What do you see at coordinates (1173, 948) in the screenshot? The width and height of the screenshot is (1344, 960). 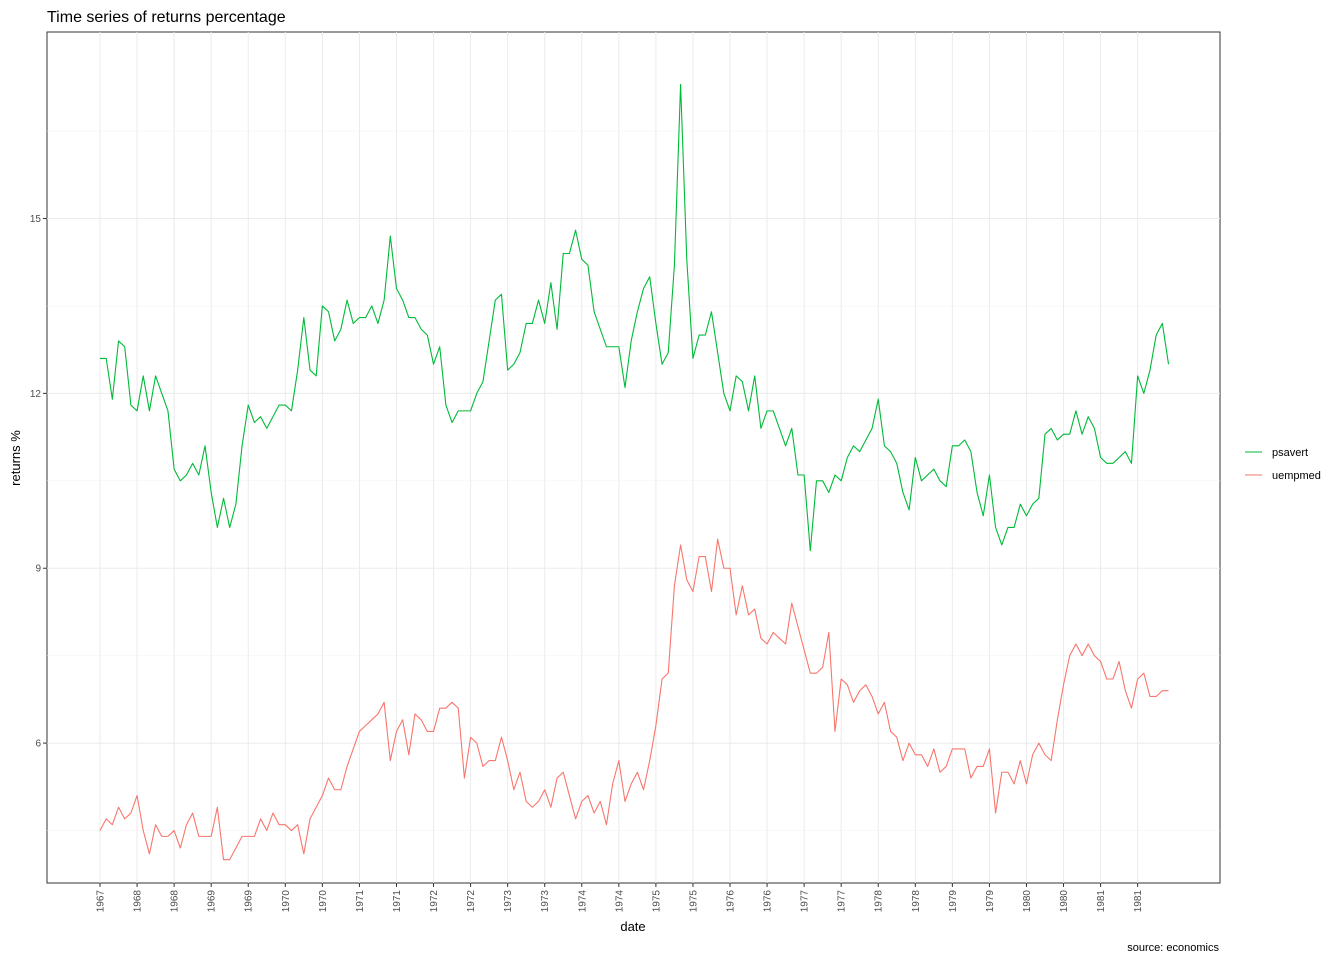 I see `caption: source: economics` at bounding box center [1173, 948].